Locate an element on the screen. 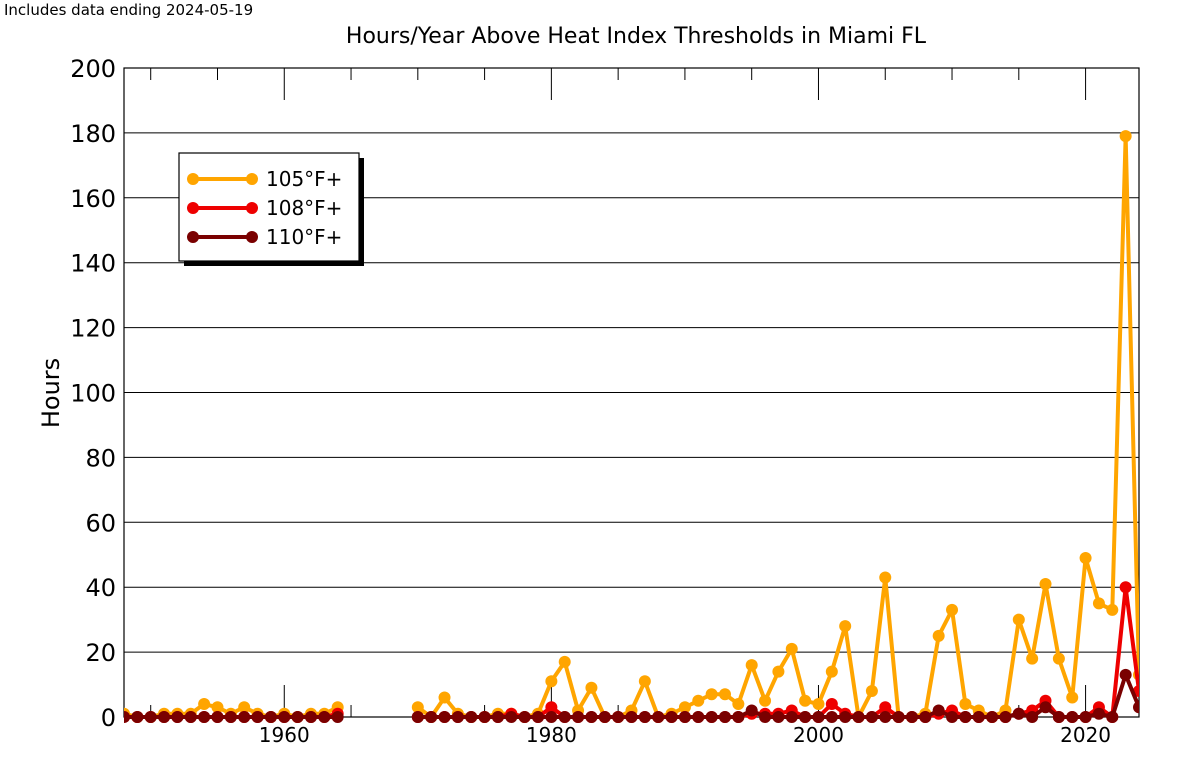  x-tick-label: 2020 is located at coordinates (1085, 735).